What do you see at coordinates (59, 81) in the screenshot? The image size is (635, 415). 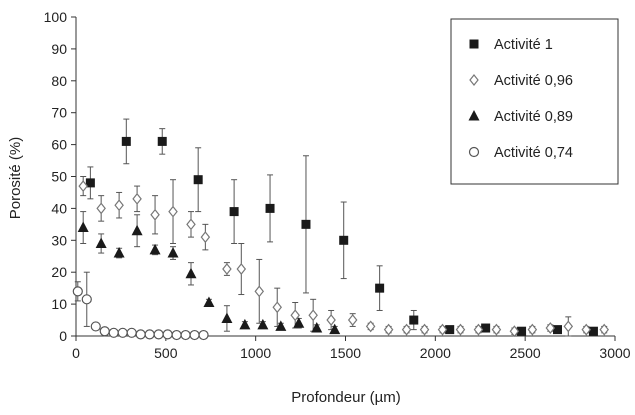 I see `y-tick-label: 80` at bounding box center [59, 81].